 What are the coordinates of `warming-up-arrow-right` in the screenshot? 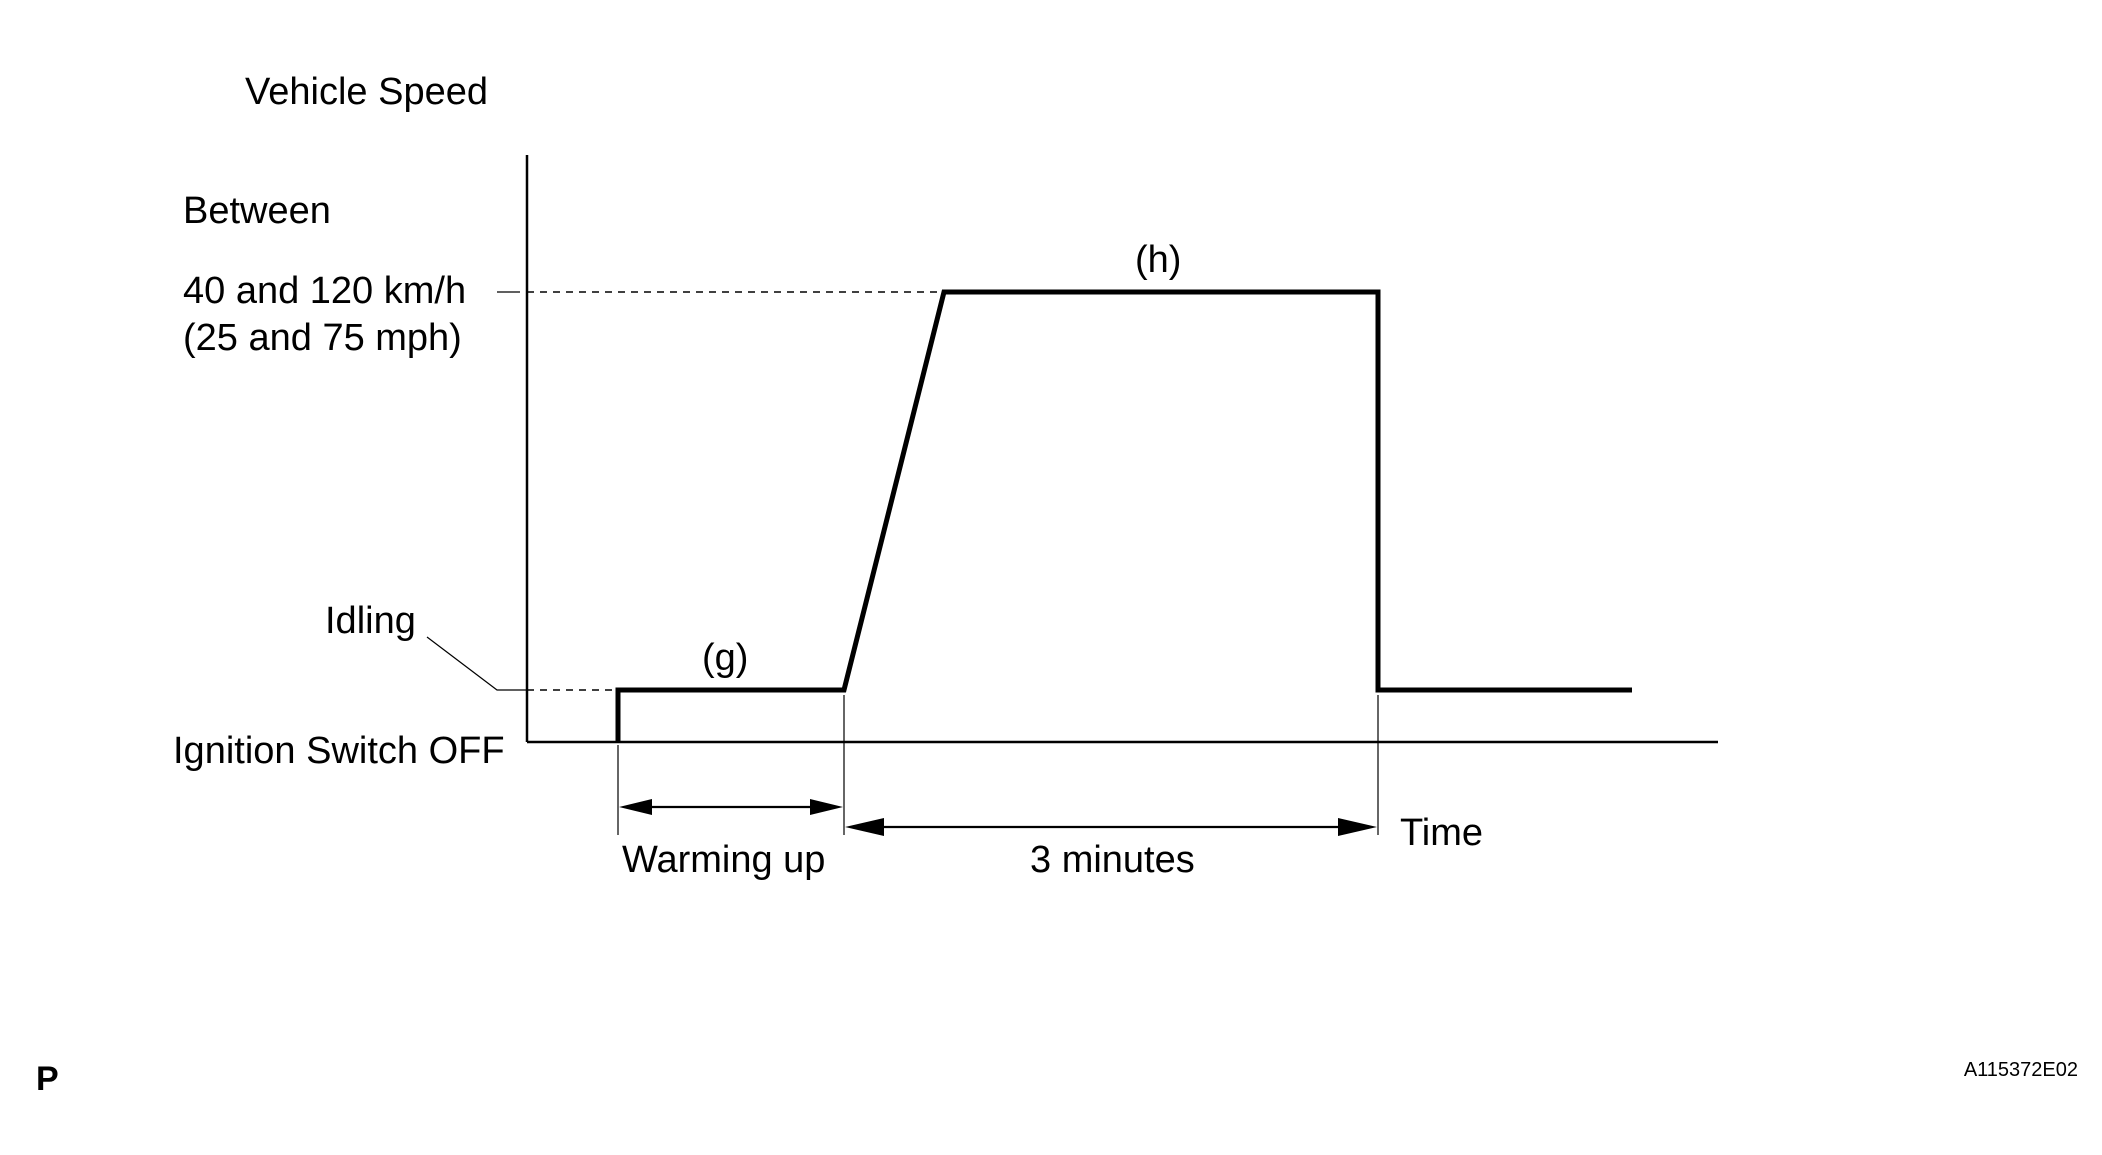 It's located at (826, 807).